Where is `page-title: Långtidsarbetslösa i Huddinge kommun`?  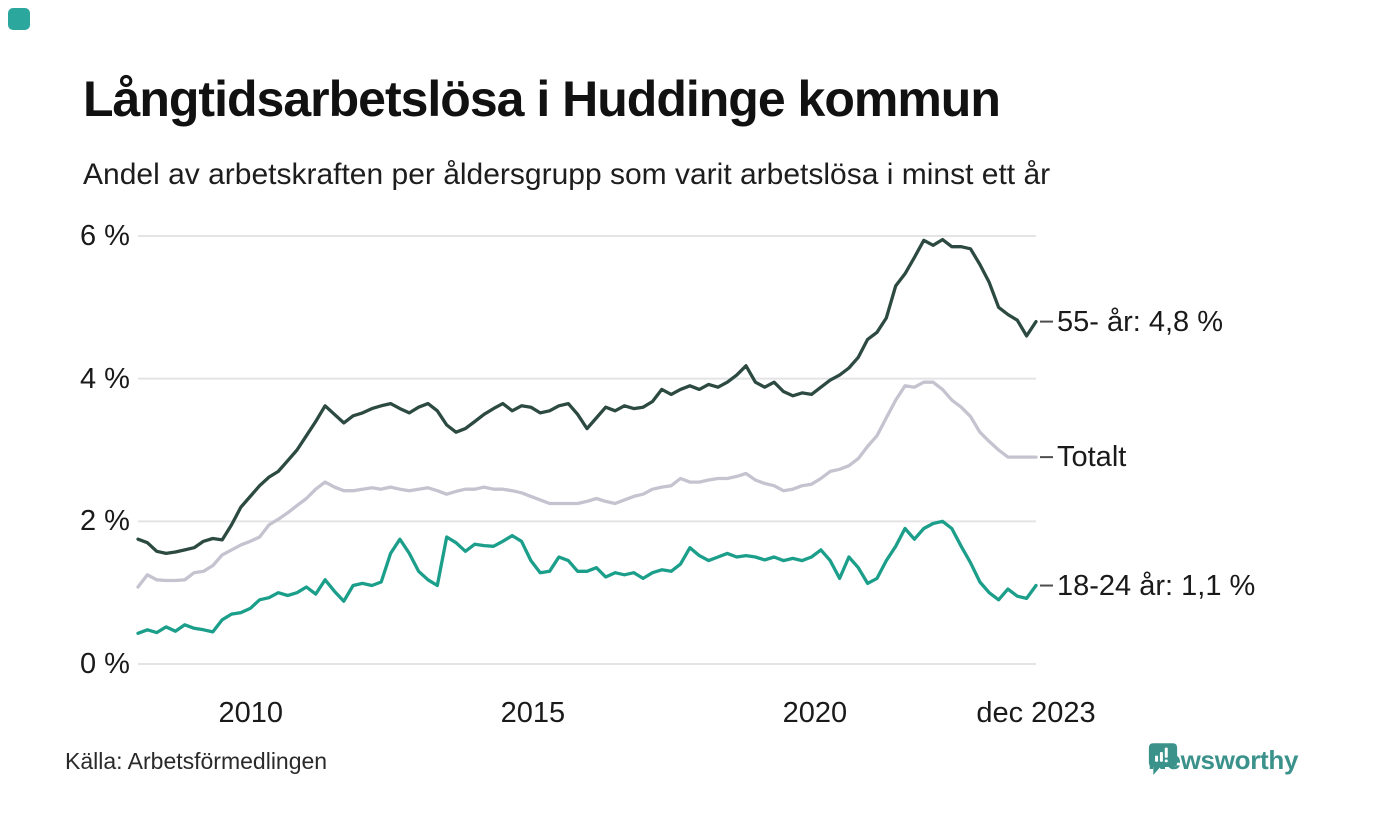 page-title: Långtidsarbetslösa i Huddinge kommun is located at coordinates (542, 99).